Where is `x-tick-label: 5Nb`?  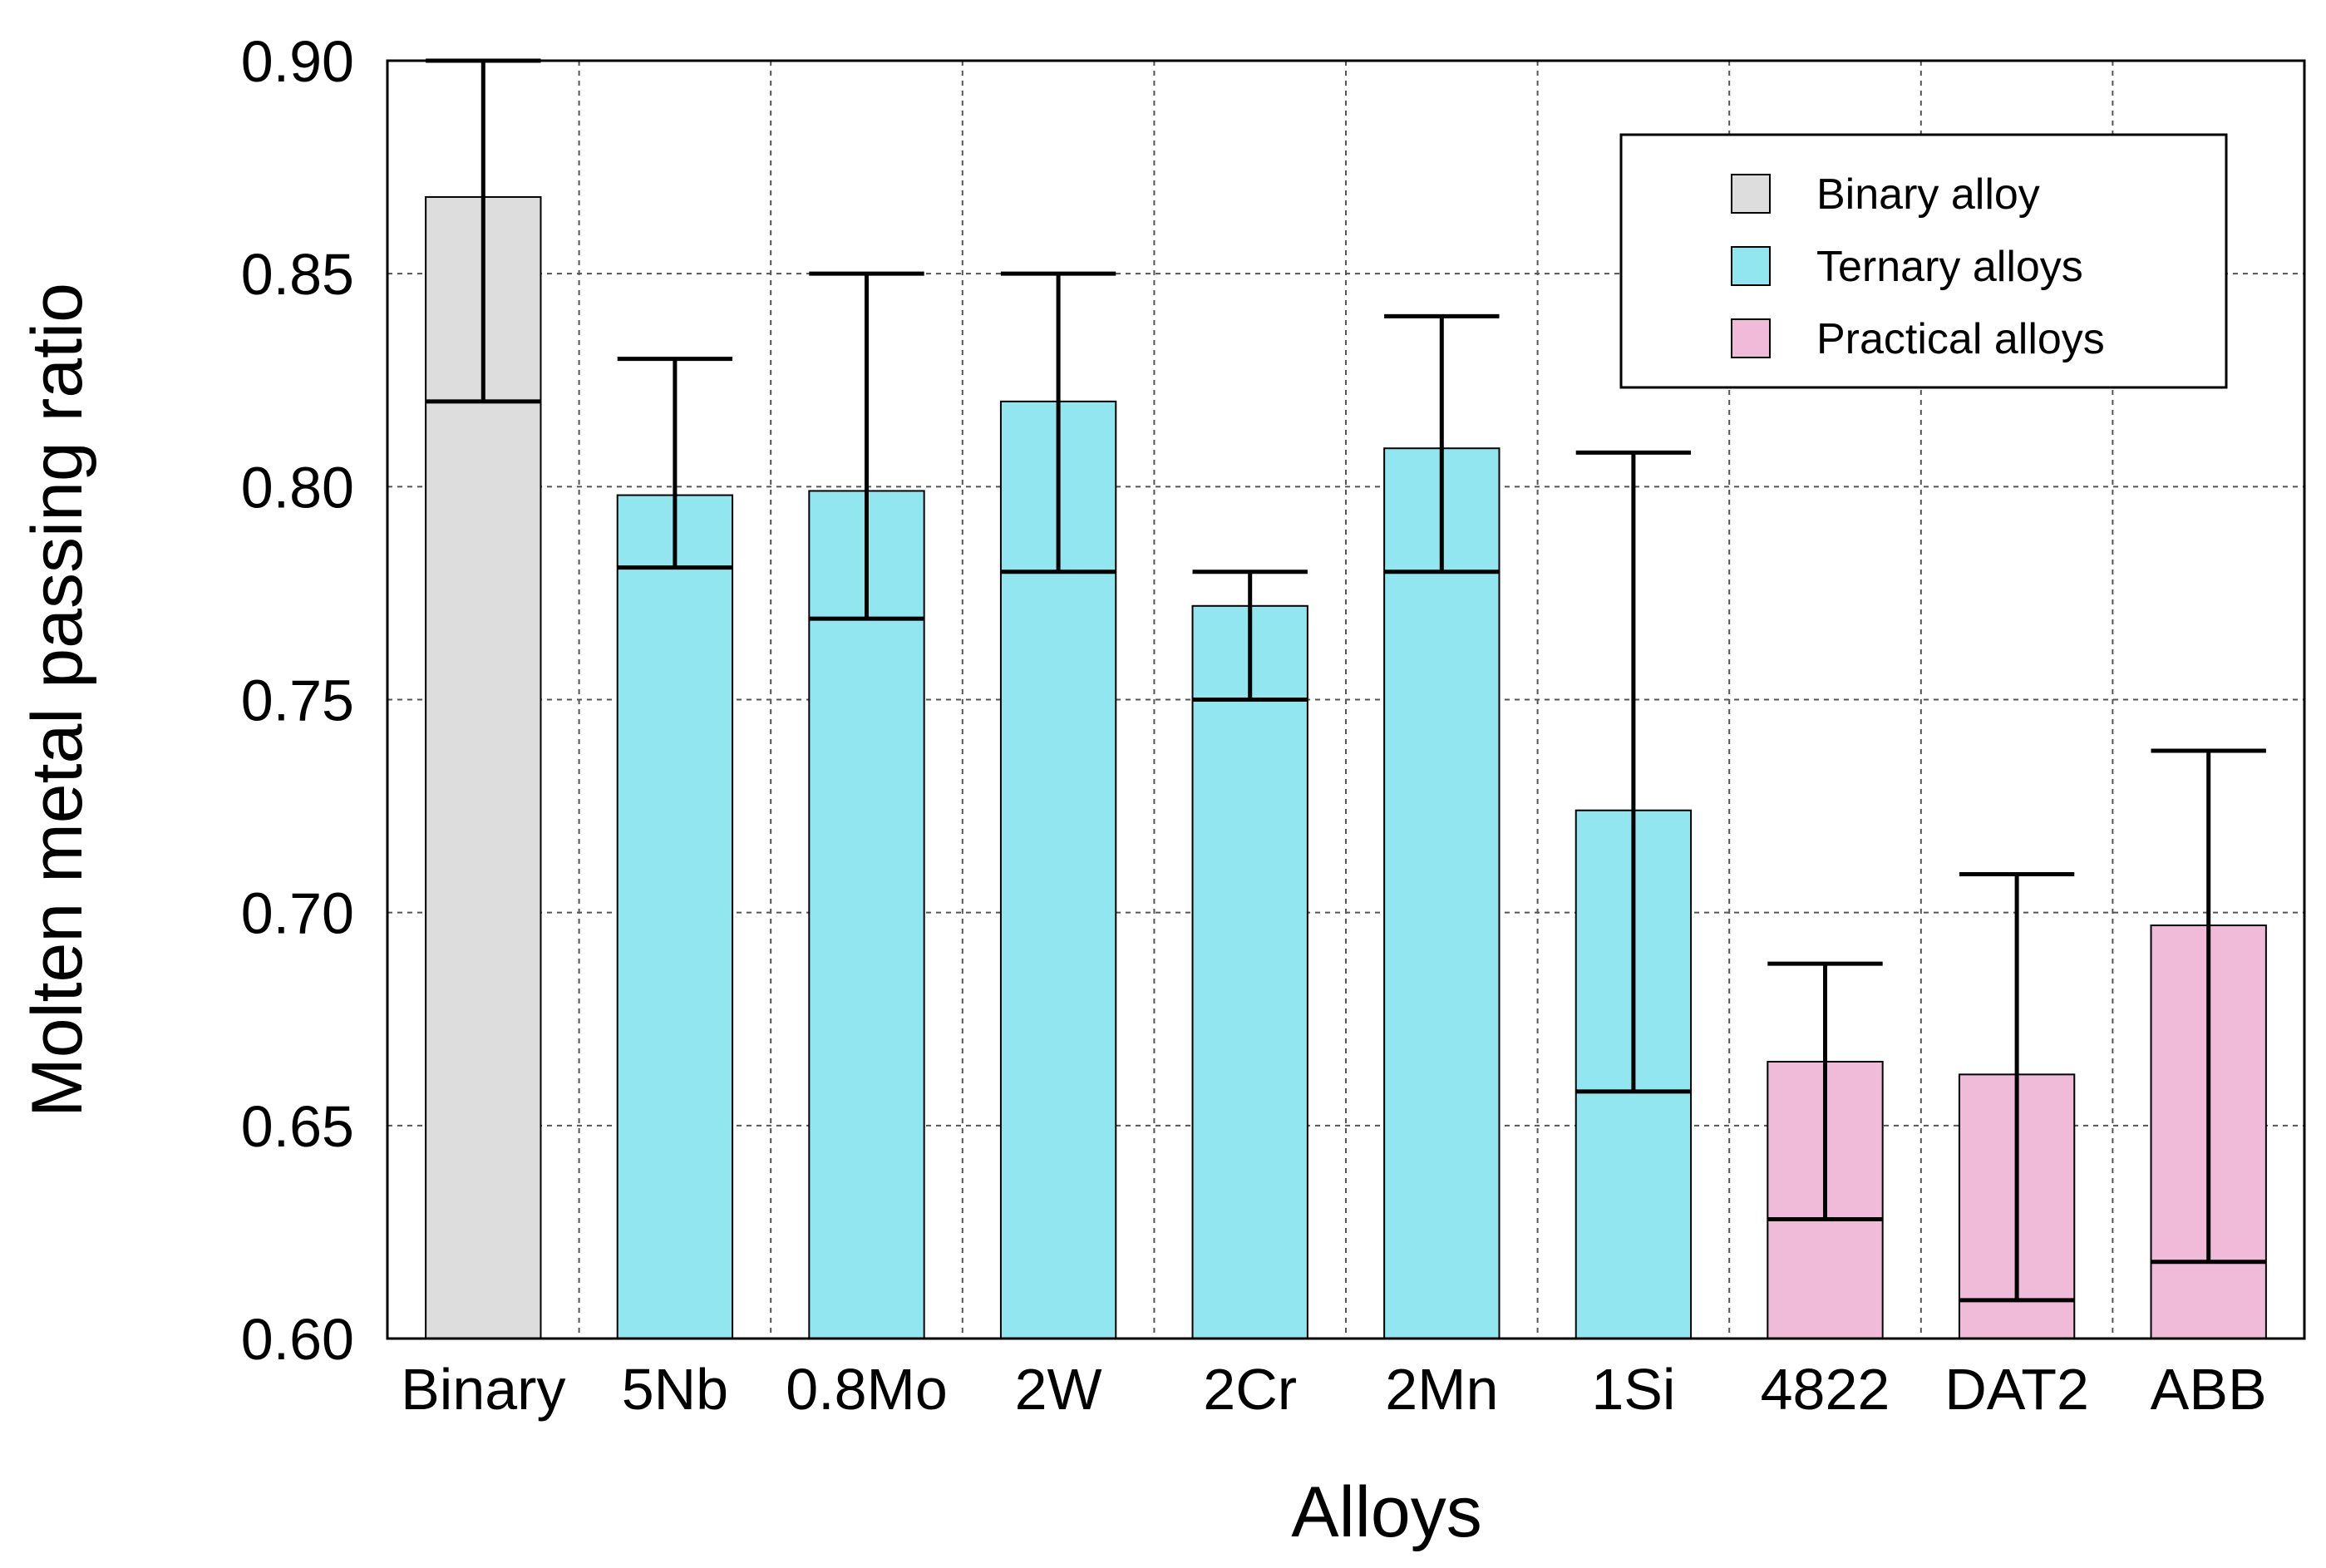
x-tick-label: 5Nb is located at coordinates (675, 1389).